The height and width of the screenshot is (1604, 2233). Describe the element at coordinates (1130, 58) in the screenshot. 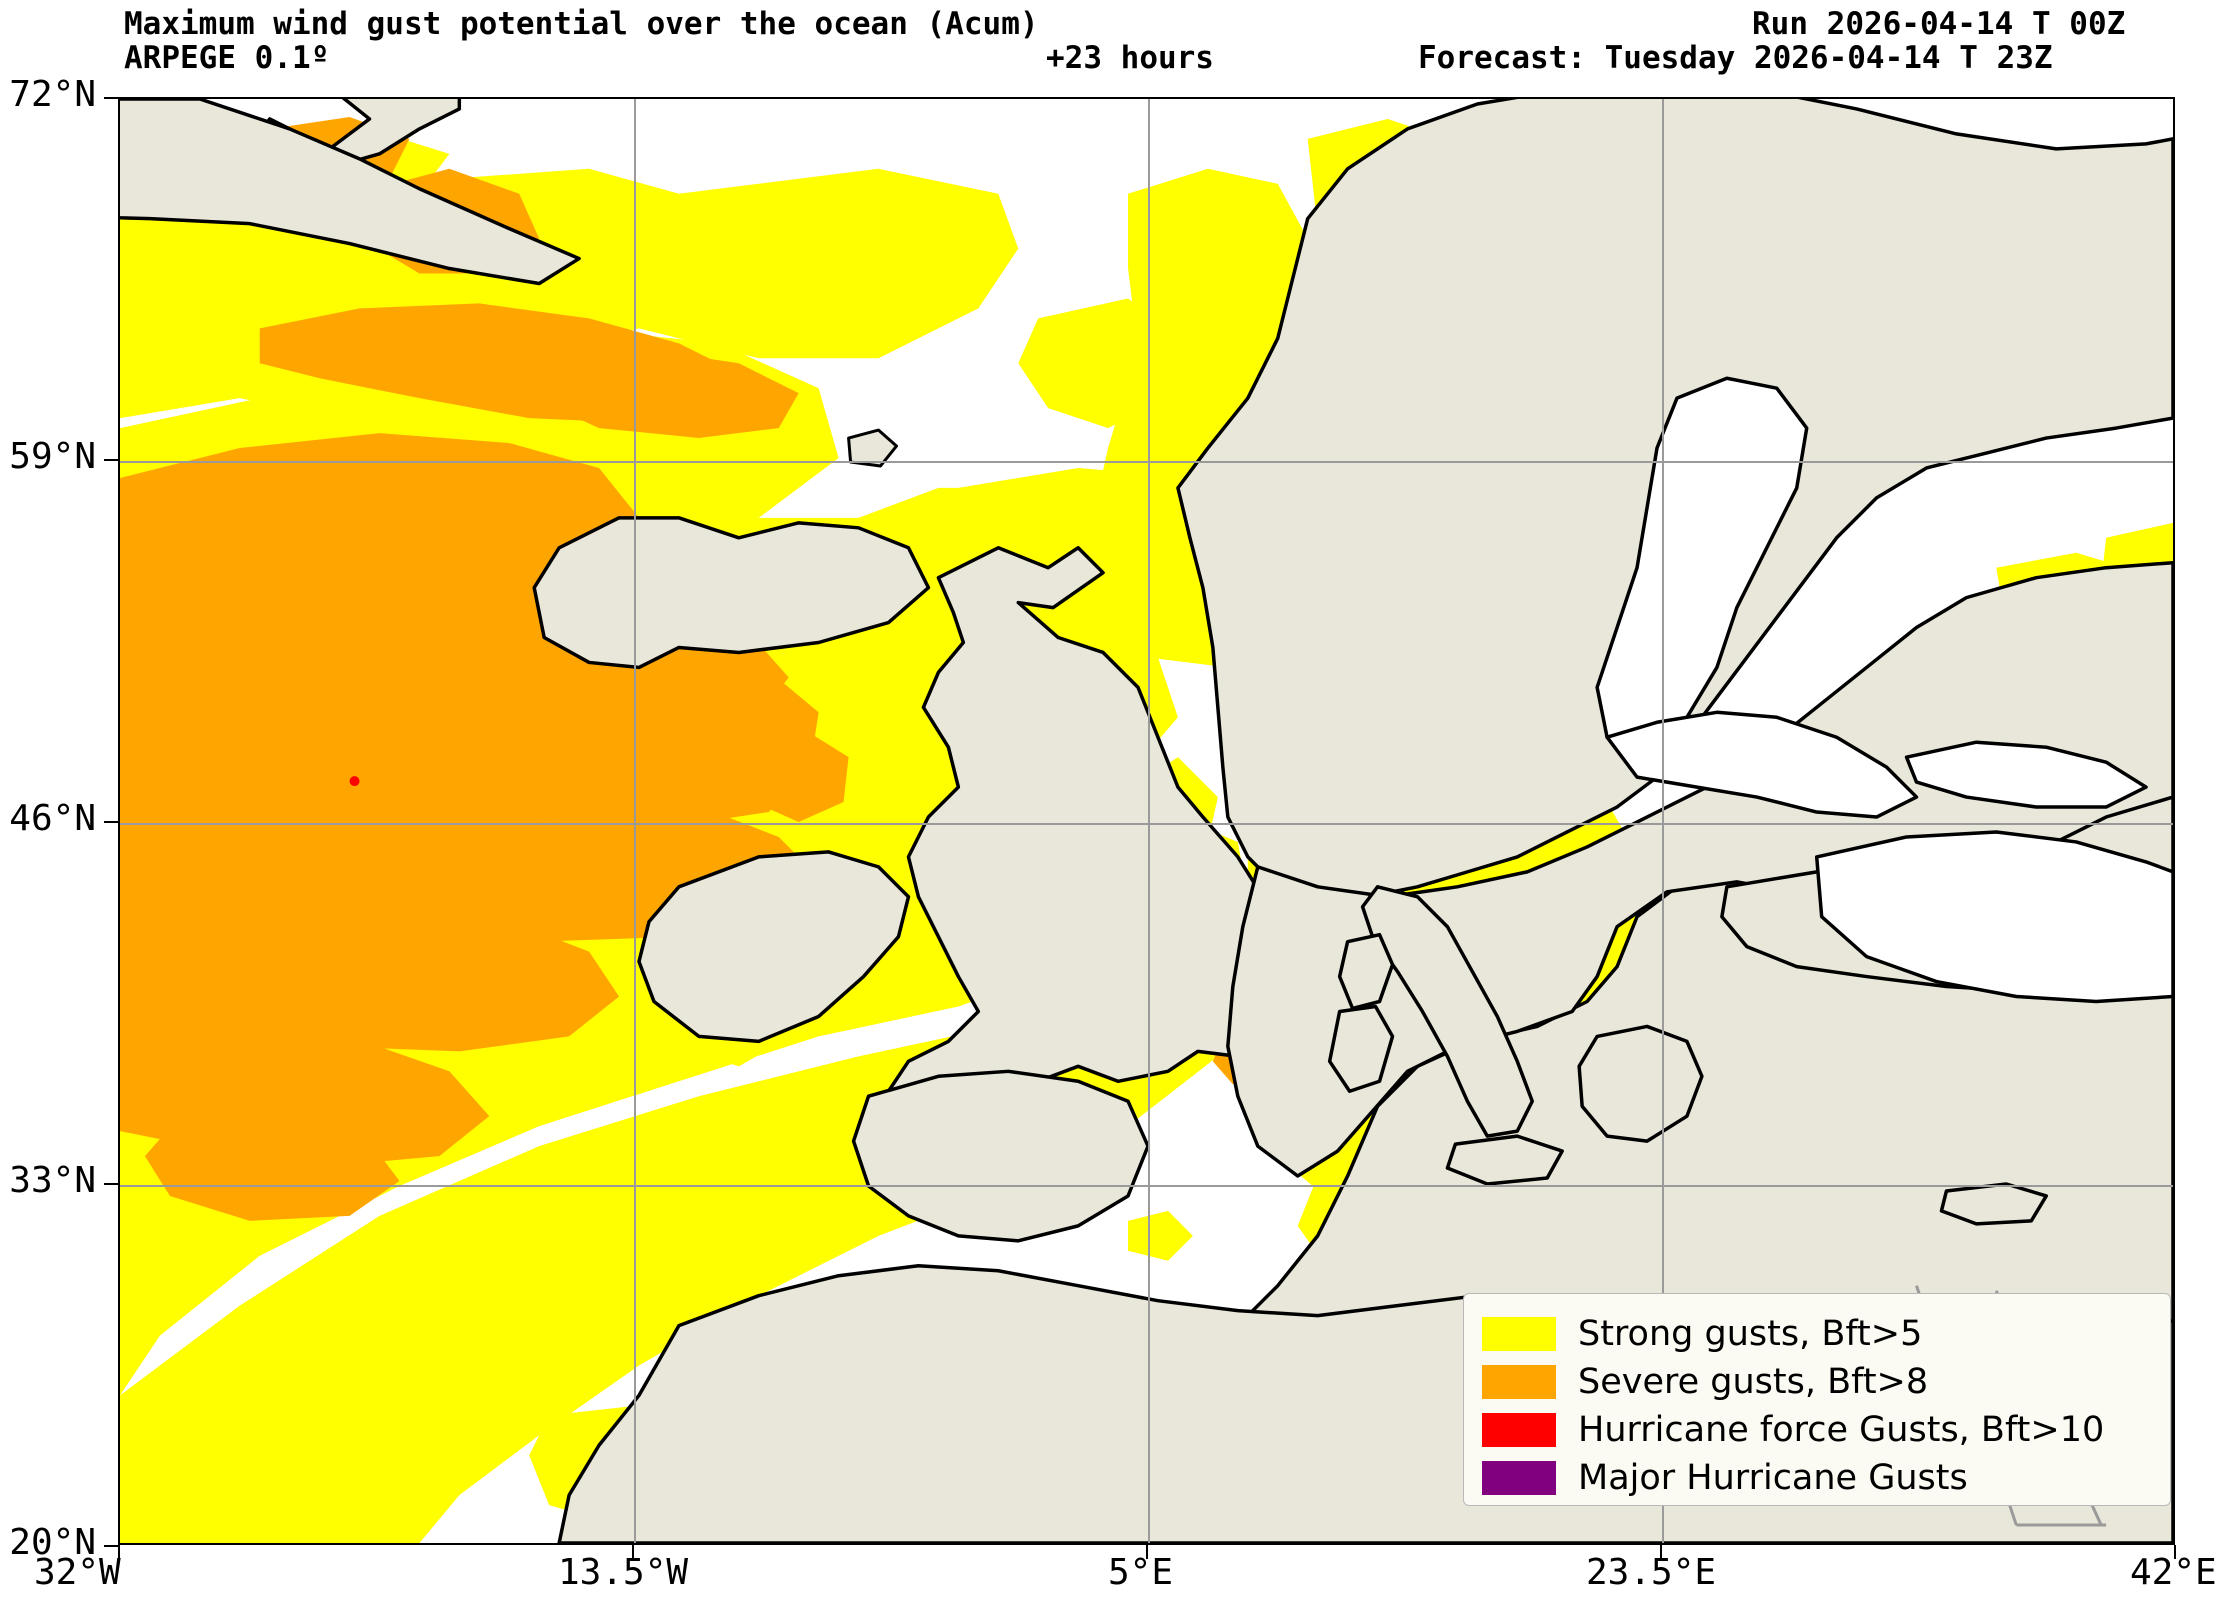

I see `lead-time-label: +23 hours` at that location.